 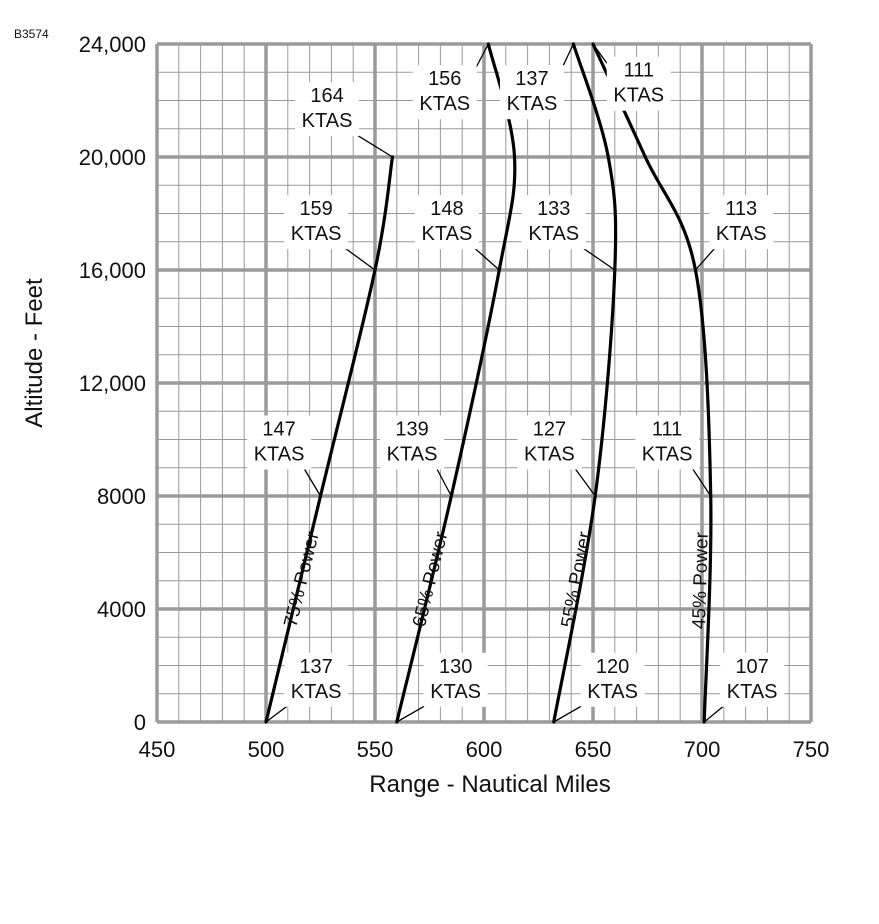 I want to click on ktas-value-label: 148, so click(x=446, y=209).